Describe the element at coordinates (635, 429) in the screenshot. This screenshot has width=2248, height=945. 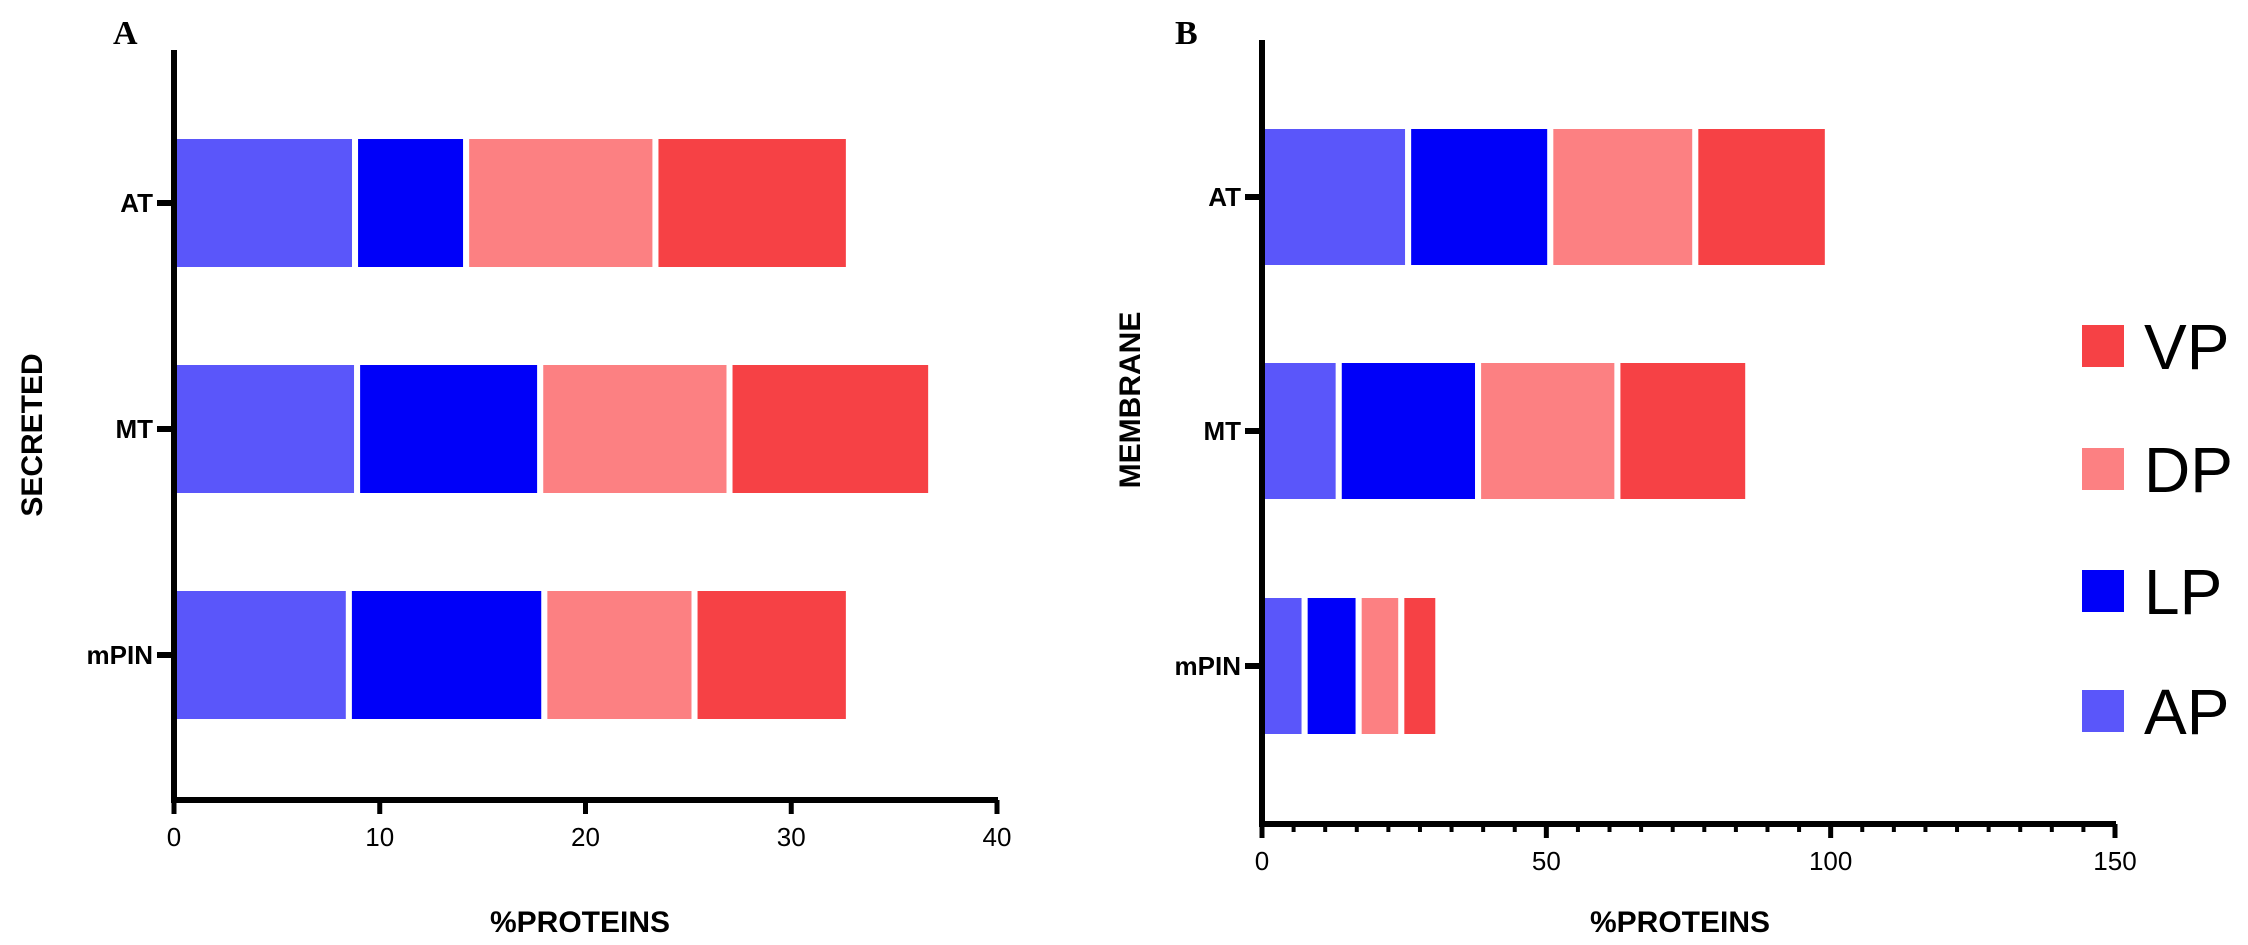
I see `panel-a-bar-mt-dp` at that location.